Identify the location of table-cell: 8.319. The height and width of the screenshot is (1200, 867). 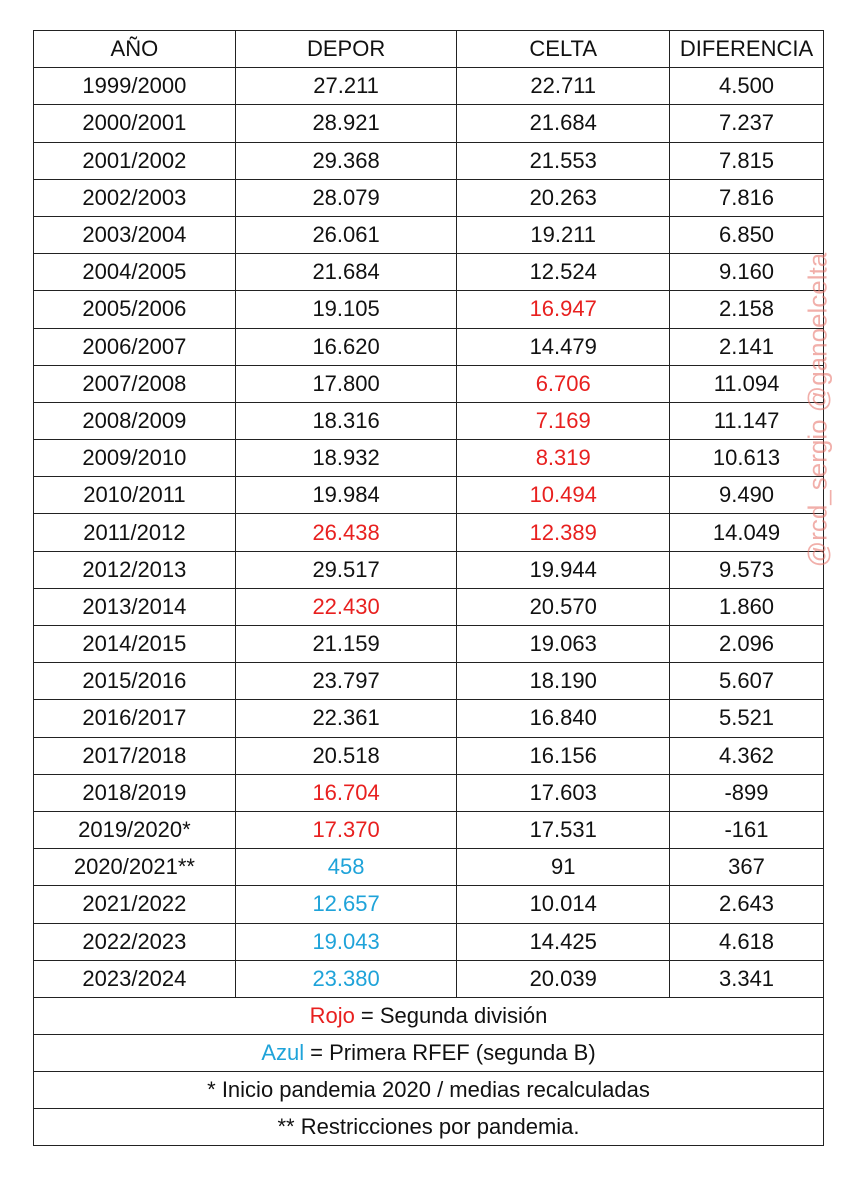
(563, 458).